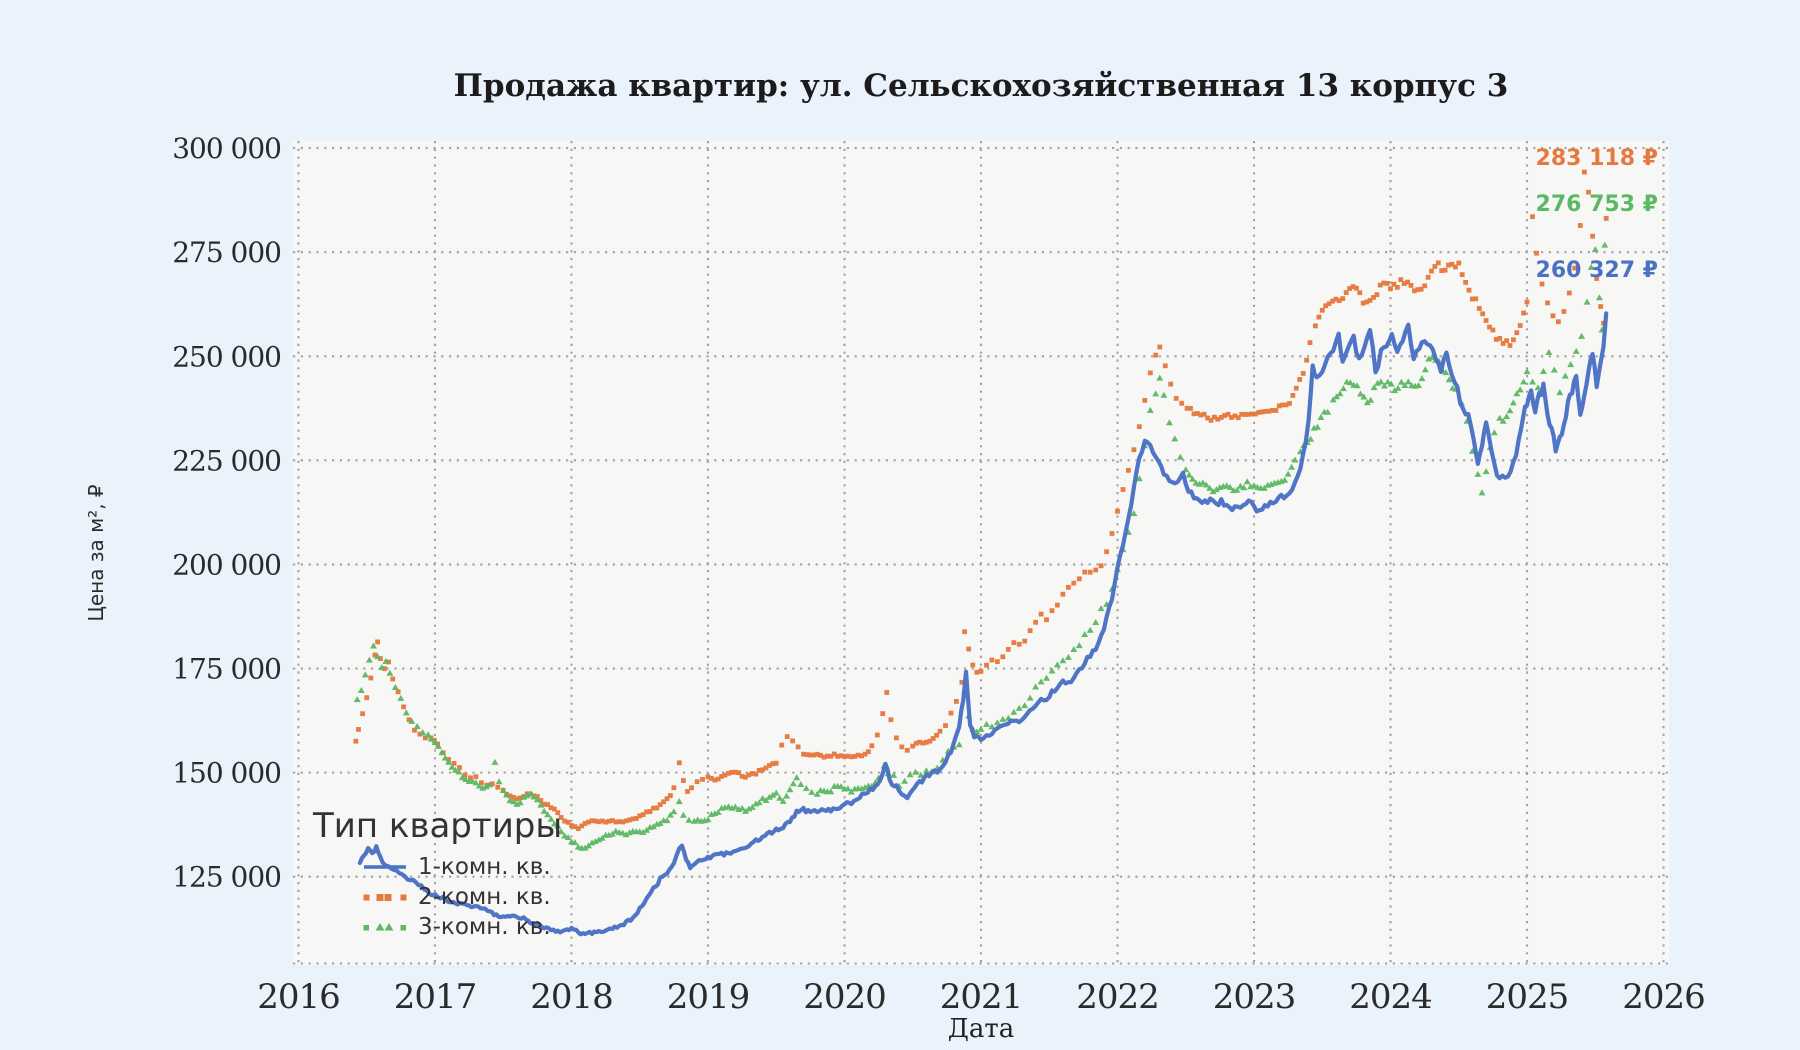  What do you see at coordinates (1596, 204) in the screenshot?
I see `end-value-label-3komn: 276 753 ₽` at bounding box center [1596, 204].